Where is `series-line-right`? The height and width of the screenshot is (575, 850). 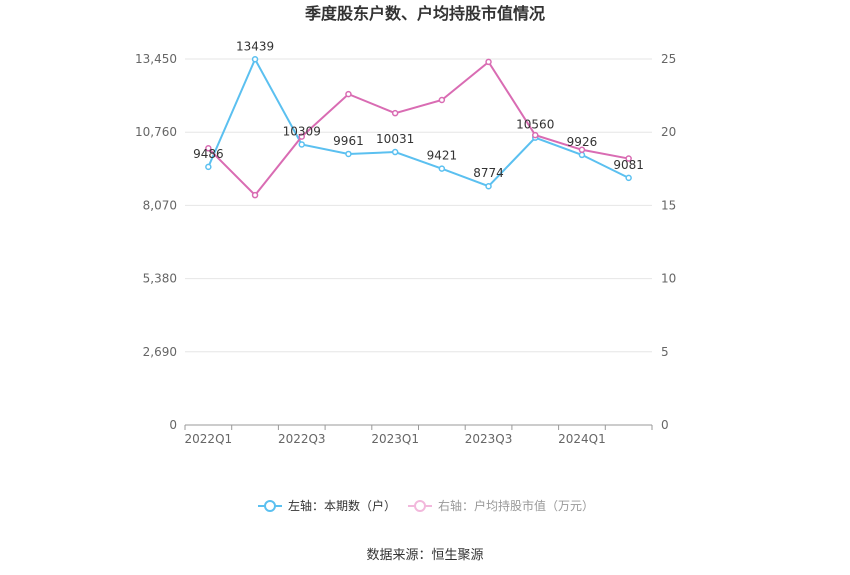
series-line-right is located at coordinates (418, 128).